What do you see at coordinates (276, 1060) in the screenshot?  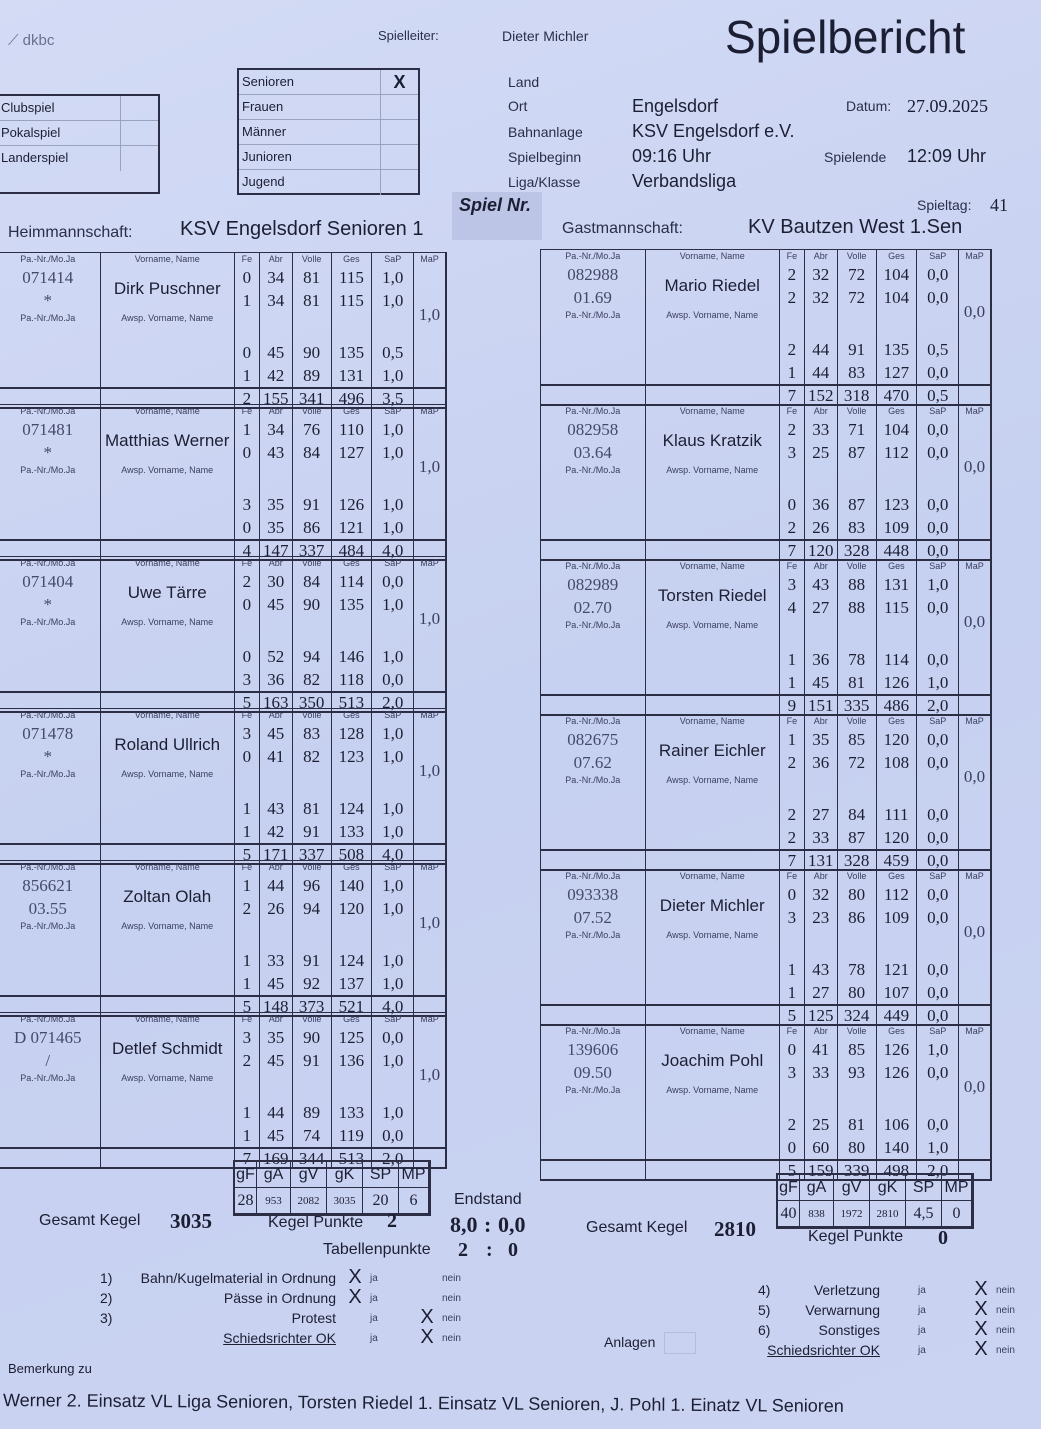 I see `lane-abr: 45` at bounding box center [276, 1060].